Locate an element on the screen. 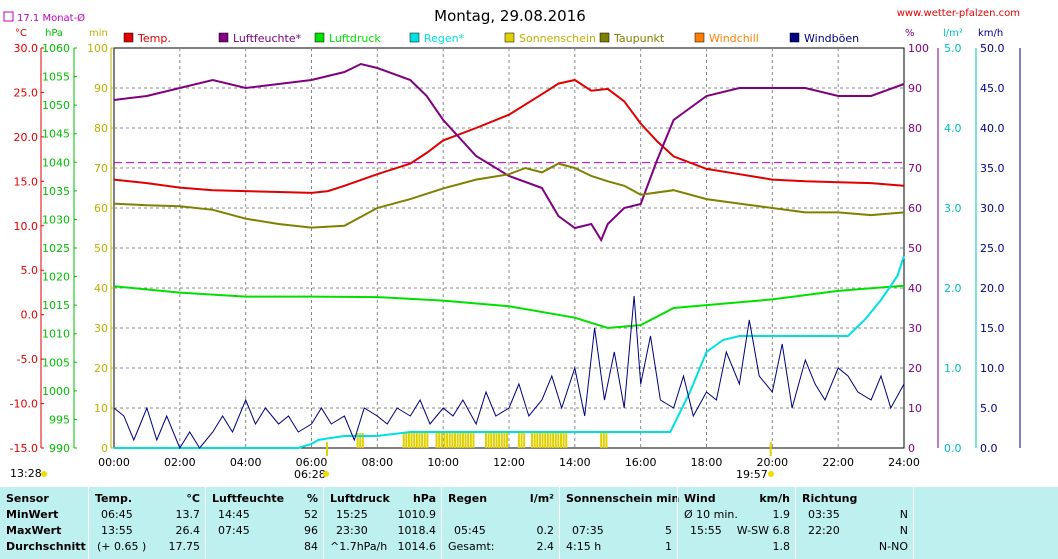 This screenshot has height=559, width=1058. sun-icon is located at coordinates (44, 474).